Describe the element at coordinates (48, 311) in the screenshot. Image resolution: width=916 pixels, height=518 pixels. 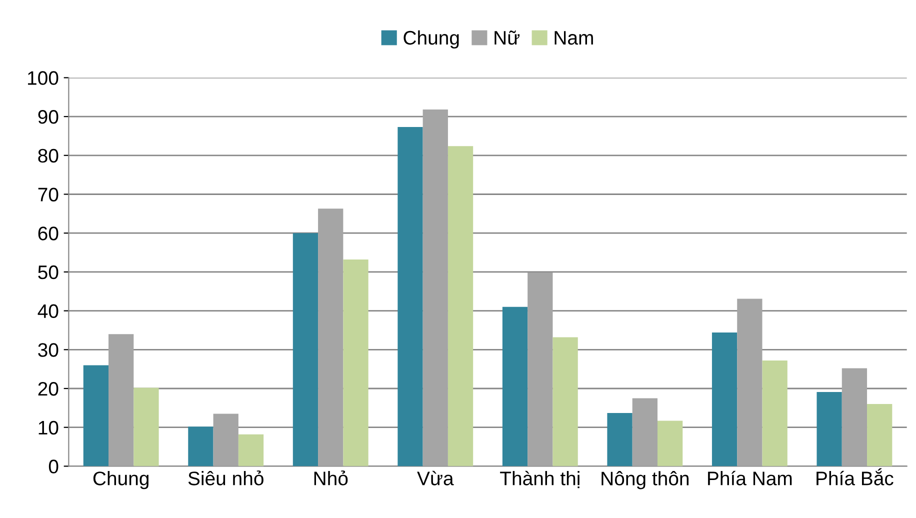
I see `y-tick-label: 40` at that location.